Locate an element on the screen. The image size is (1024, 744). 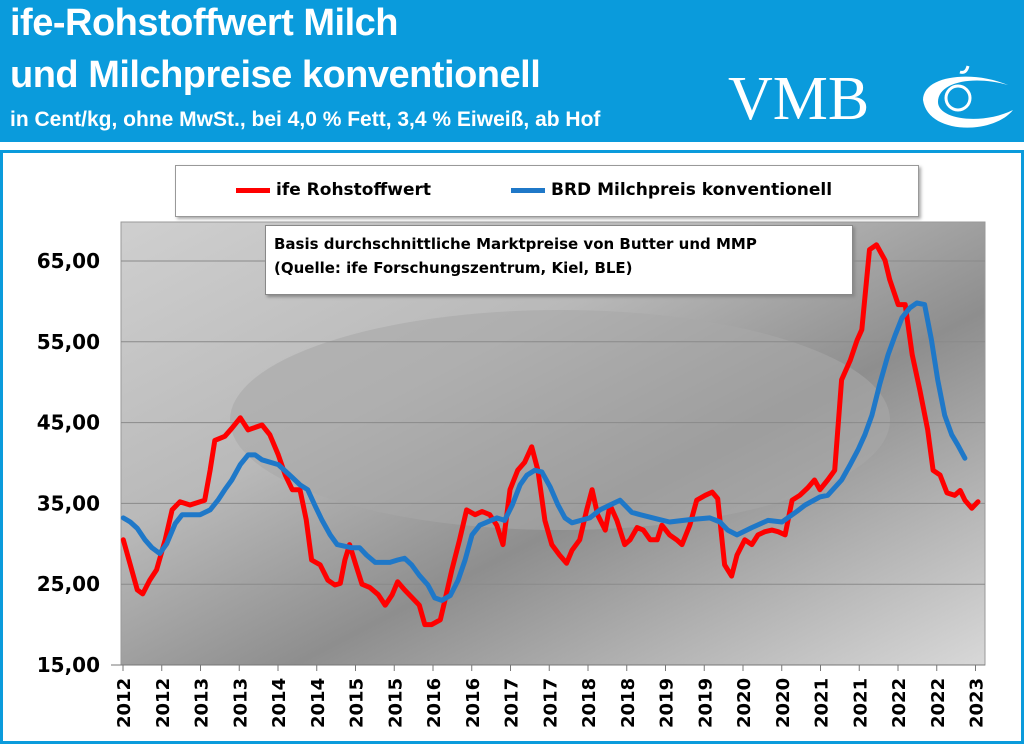
y-tick-label: 55,00 is located at coordinates (68, 342).